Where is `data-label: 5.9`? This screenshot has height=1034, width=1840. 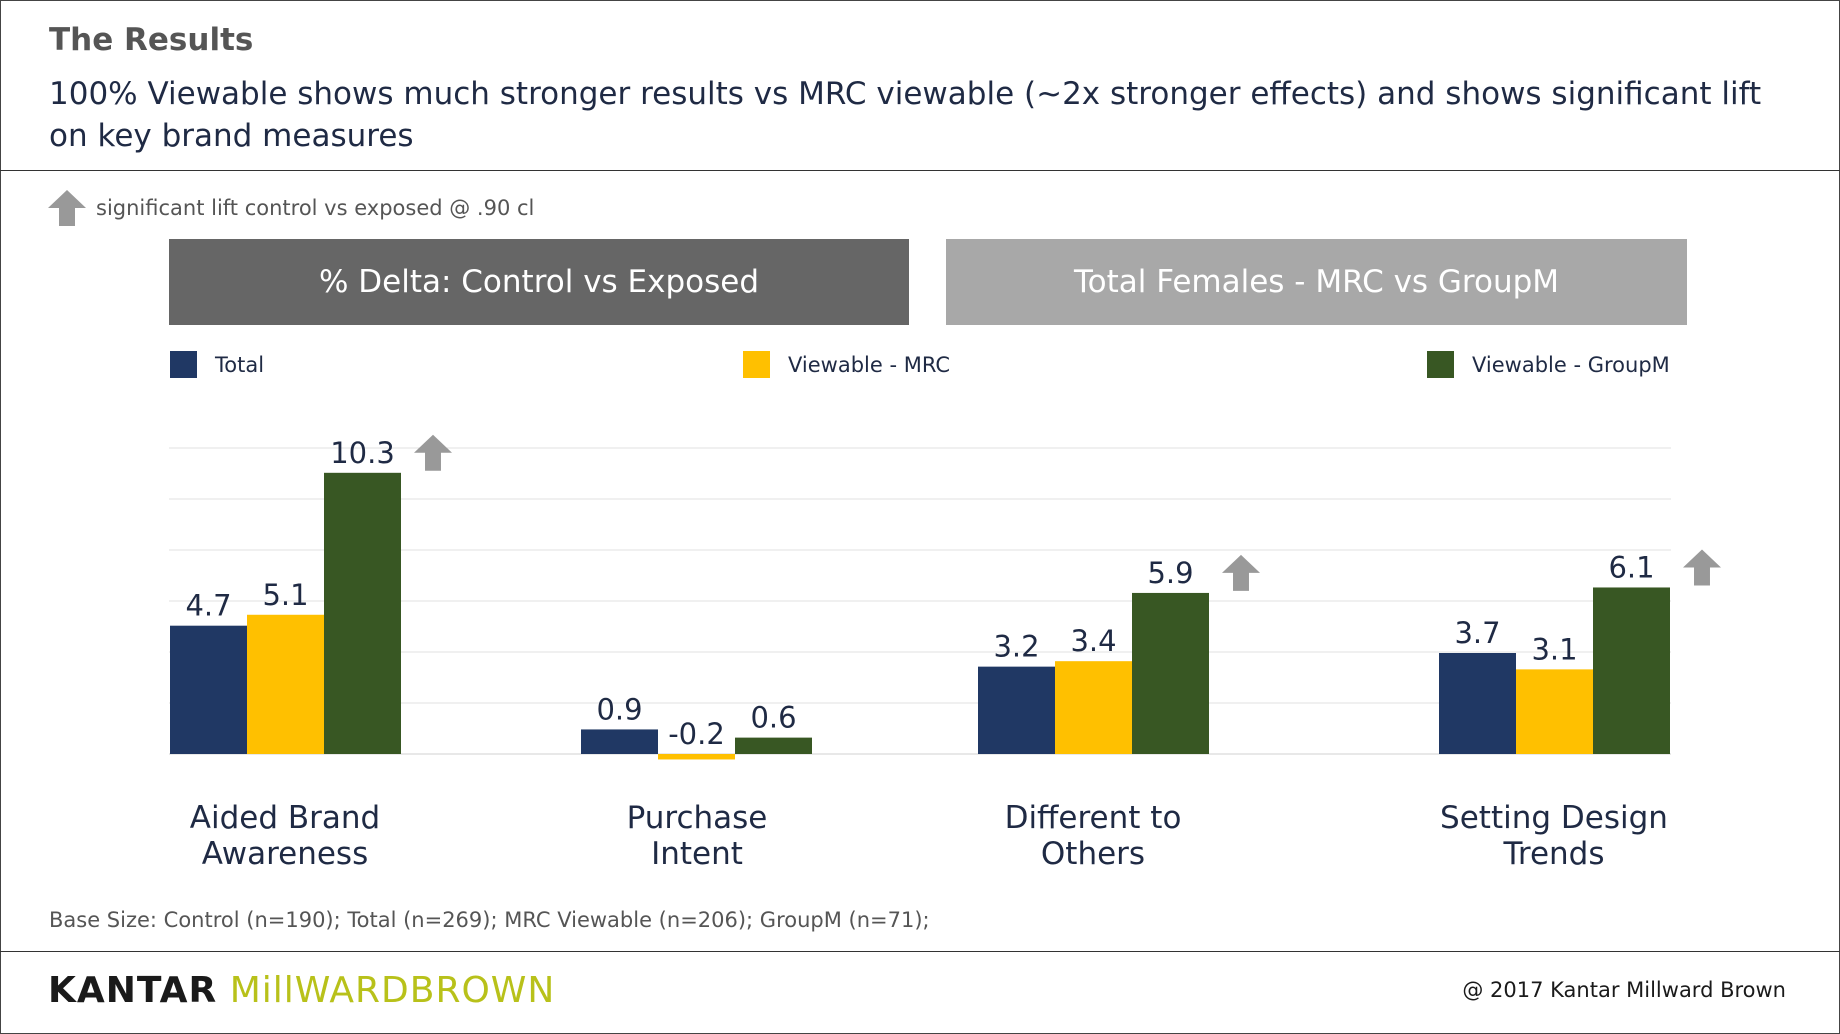 data-label: 5.9 is located at coordinates (1170, 573).